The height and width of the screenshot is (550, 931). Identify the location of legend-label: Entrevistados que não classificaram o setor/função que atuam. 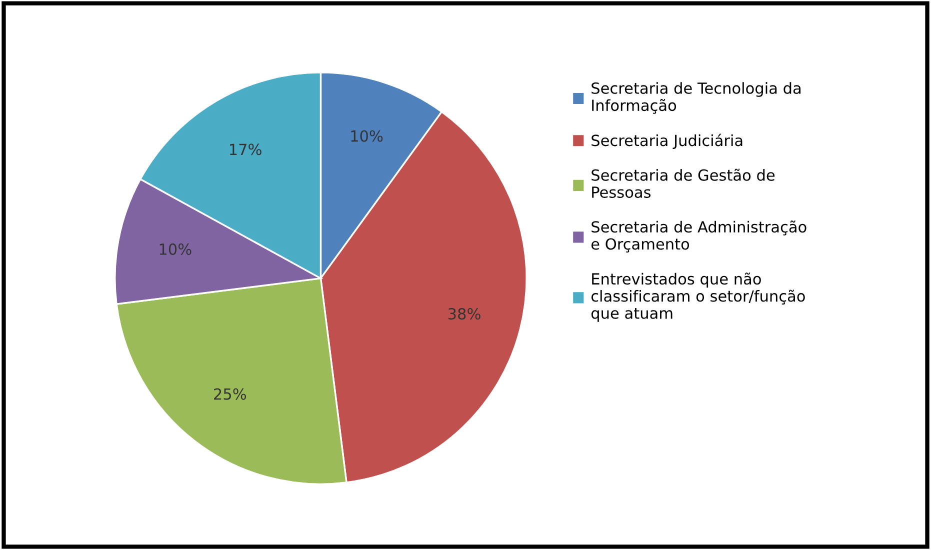
(698, 297).